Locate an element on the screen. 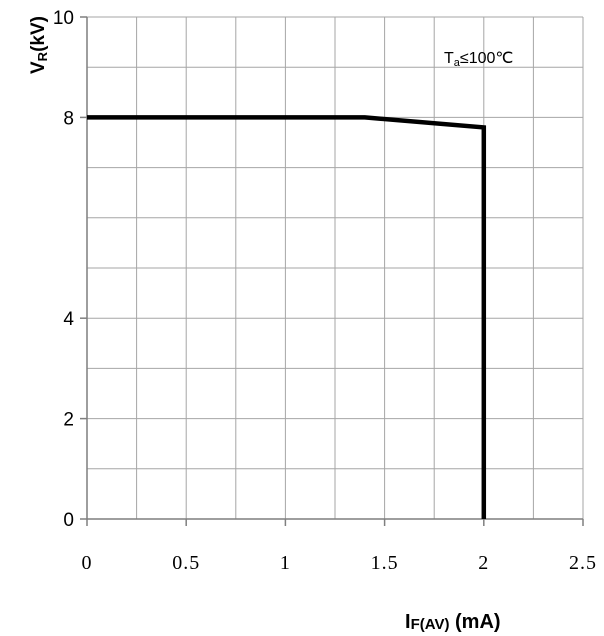 This screenshot has height=636, width=604. y-tick-label: 8 is located at coordinates (68, 118).